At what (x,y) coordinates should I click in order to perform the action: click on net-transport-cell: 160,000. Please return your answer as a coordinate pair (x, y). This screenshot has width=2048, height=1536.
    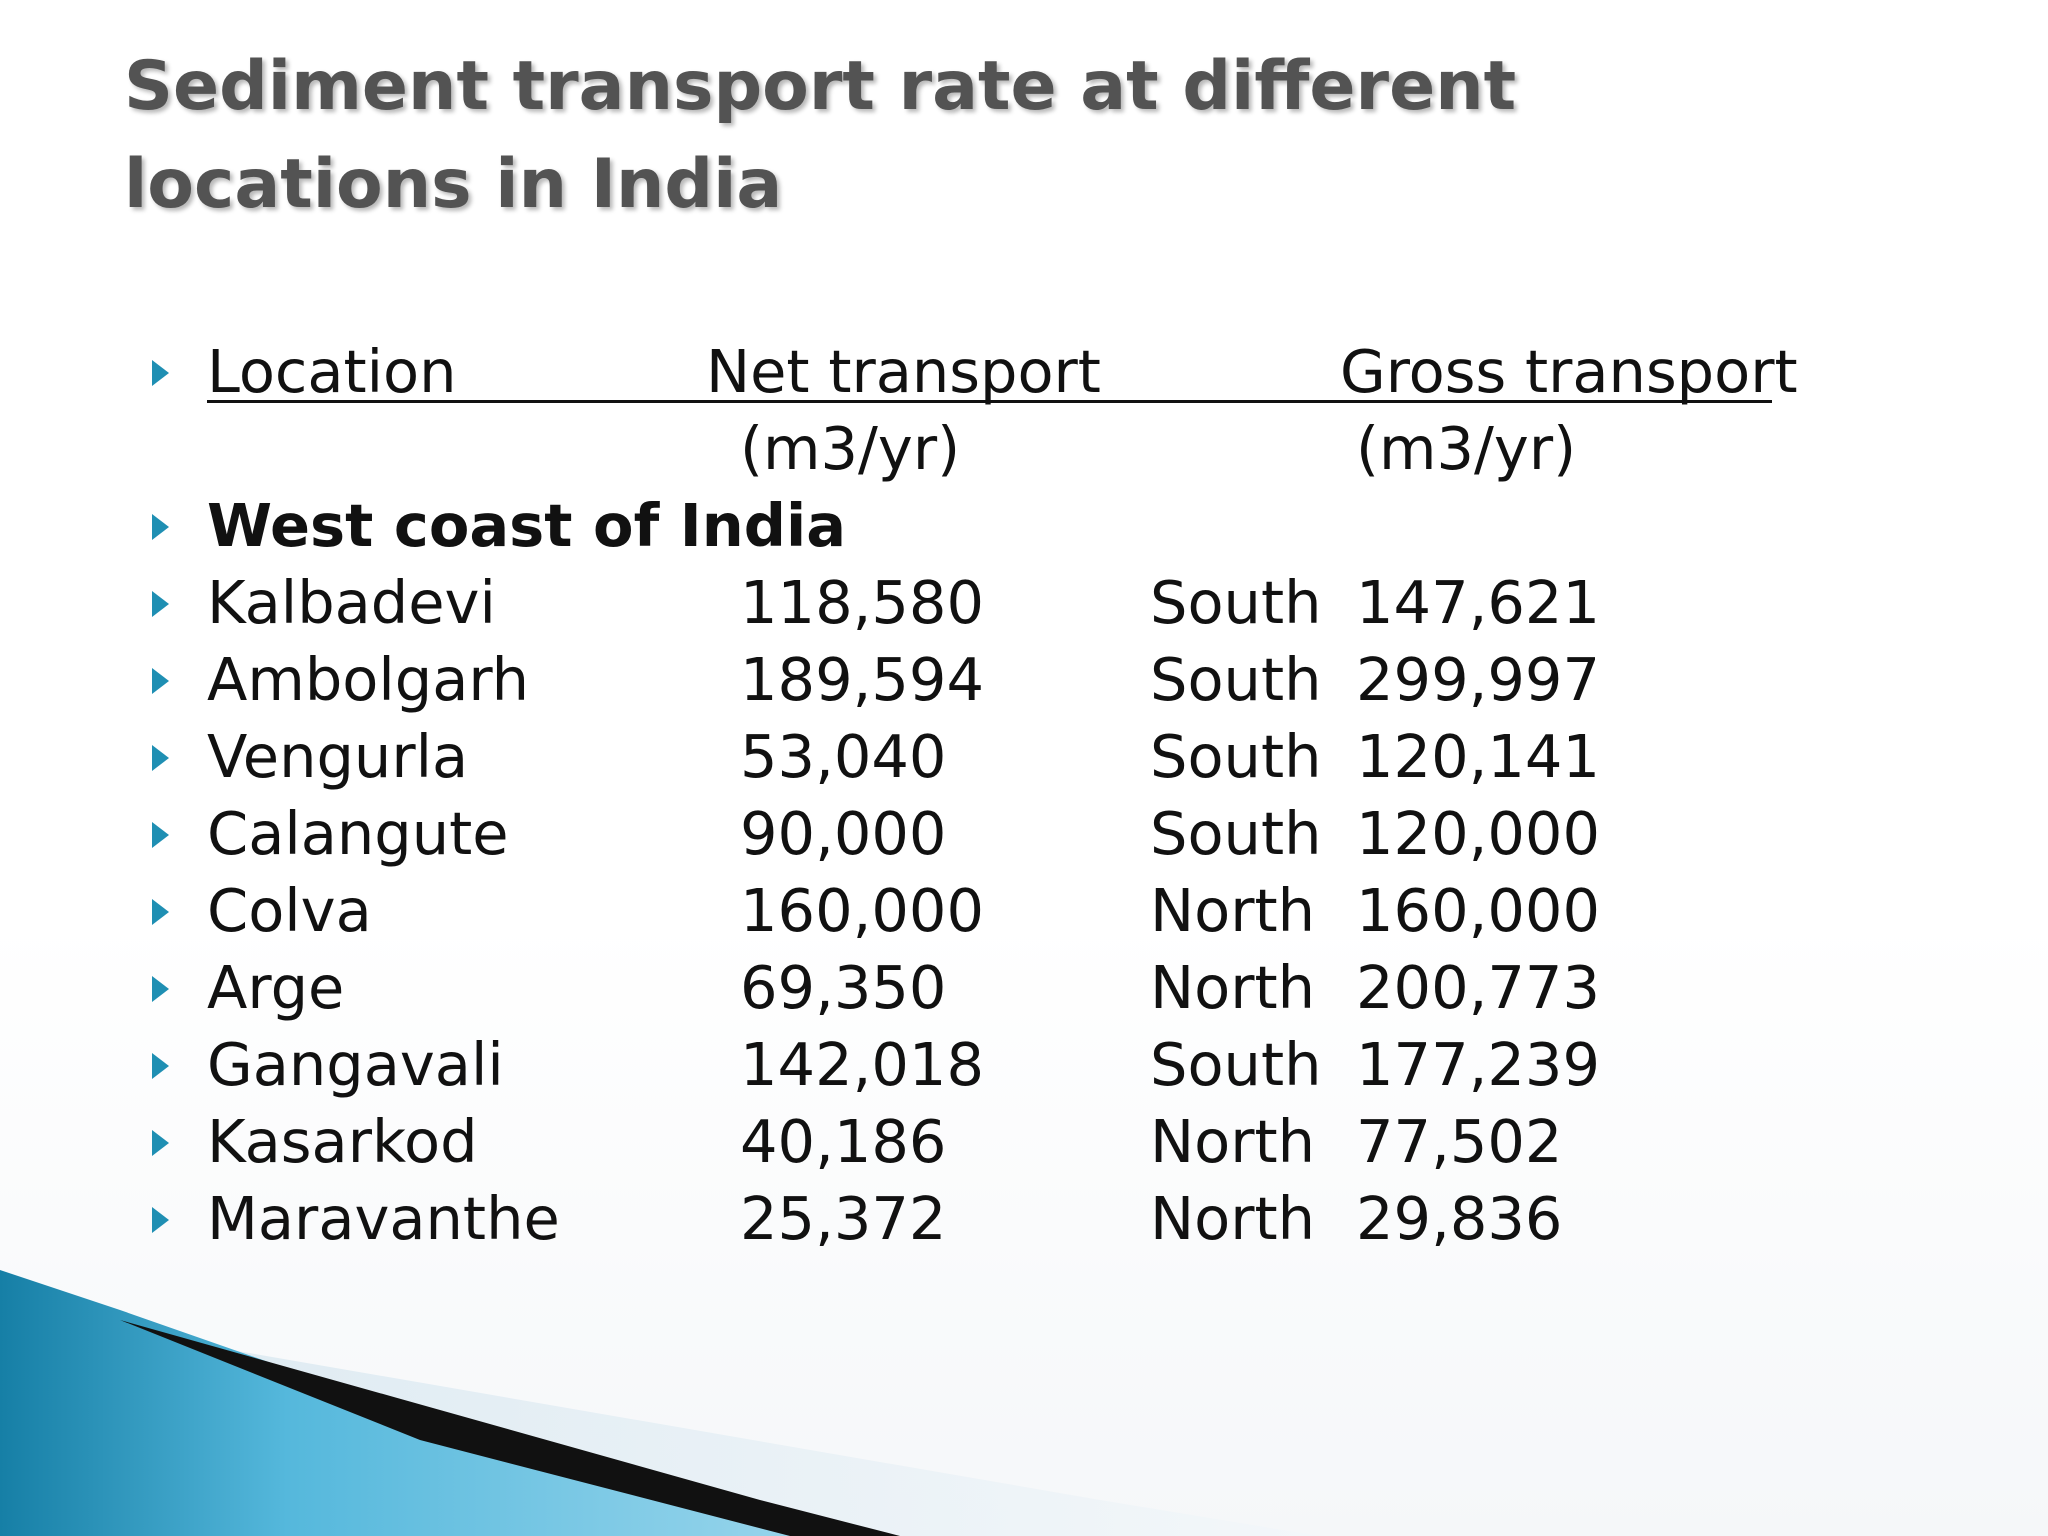
    Looking at the image, I should click on (862, 910).